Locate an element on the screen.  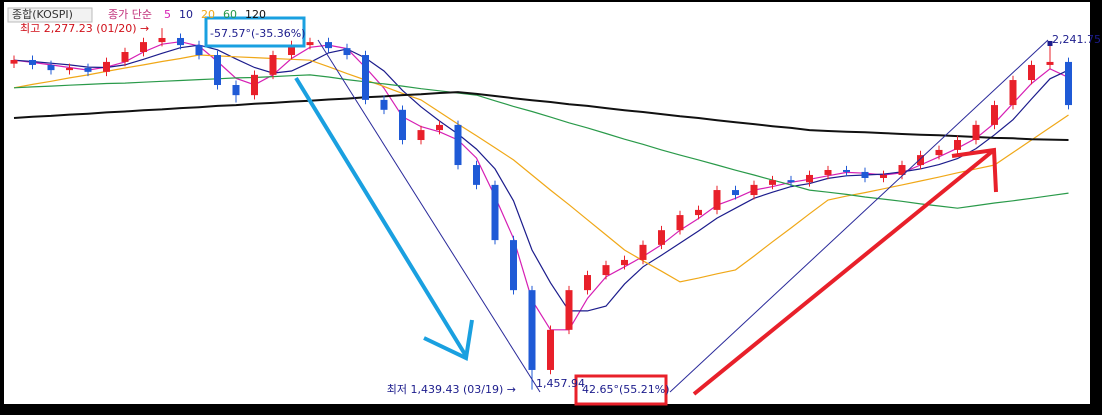
title-box is located at coordinates (50, 15).